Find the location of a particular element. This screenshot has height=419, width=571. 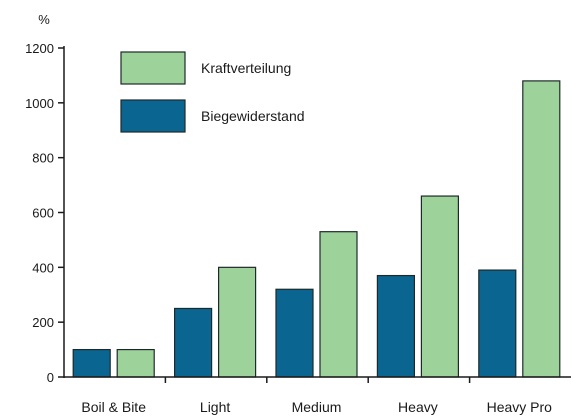

y-tick-label: 400 is located at coordinates (43, 267).